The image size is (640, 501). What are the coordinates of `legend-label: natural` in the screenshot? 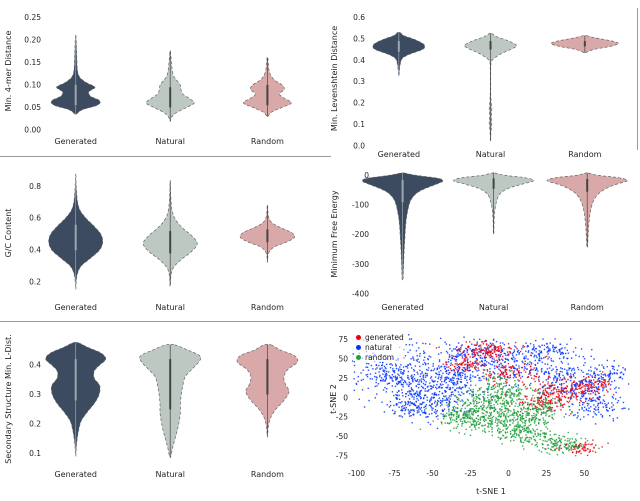 It's located at (378, 347).